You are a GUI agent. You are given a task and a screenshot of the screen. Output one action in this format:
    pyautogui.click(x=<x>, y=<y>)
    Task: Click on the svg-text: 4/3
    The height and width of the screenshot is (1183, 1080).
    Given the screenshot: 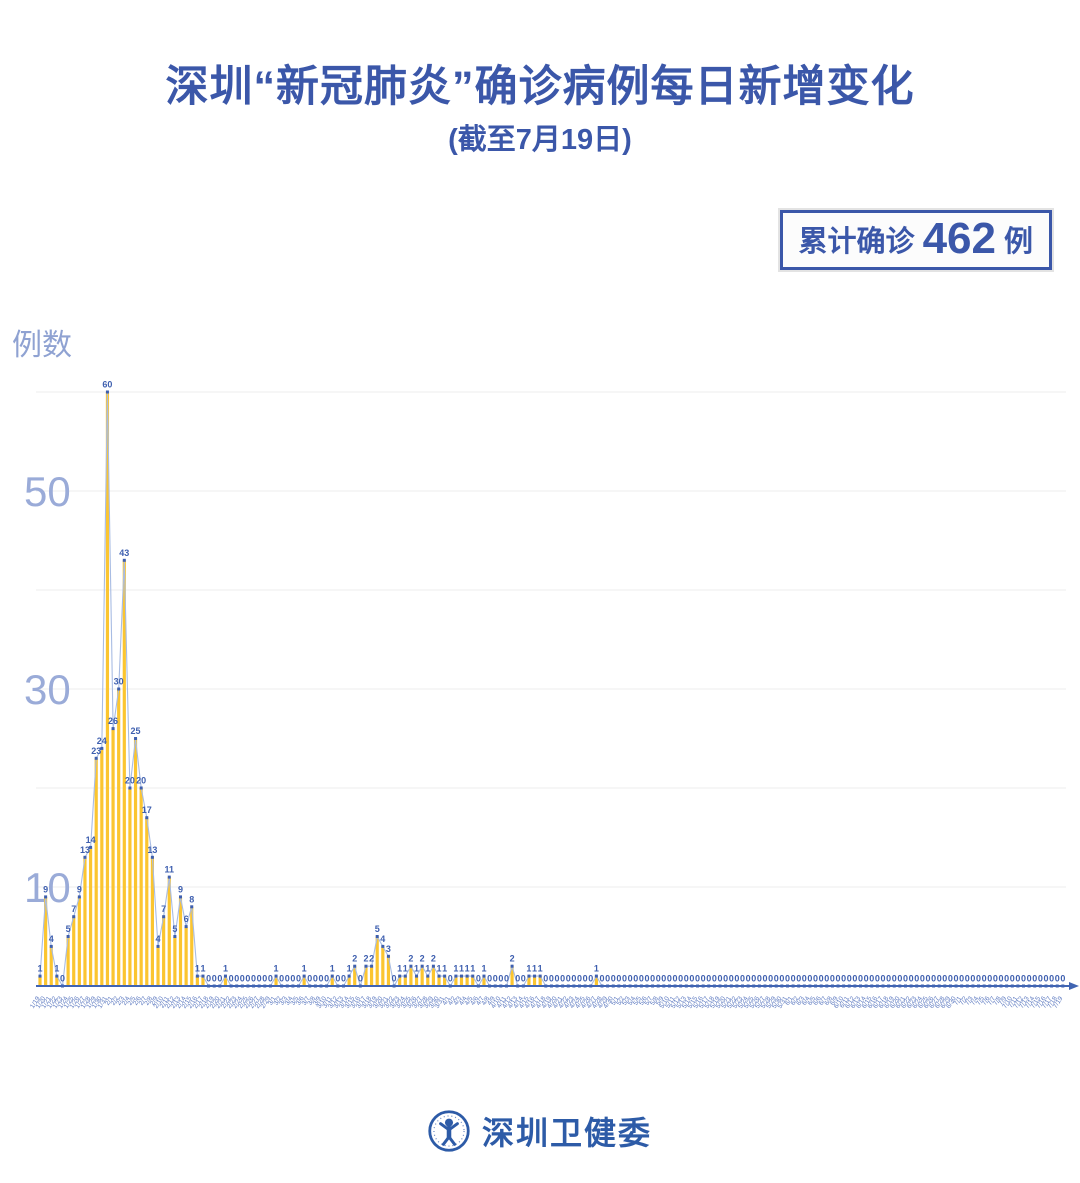 What is the action you would take?
    pyautogui.click(x=457, y=1001)
    